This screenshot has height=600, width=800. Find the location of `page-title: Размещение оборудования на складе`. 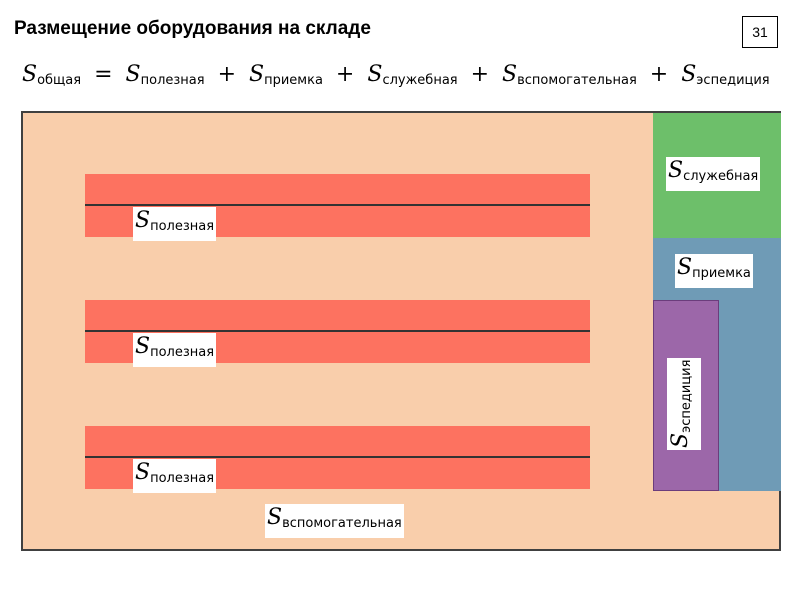

page-title: Размещение оборудования на складе is located at coordinates (192, 28).